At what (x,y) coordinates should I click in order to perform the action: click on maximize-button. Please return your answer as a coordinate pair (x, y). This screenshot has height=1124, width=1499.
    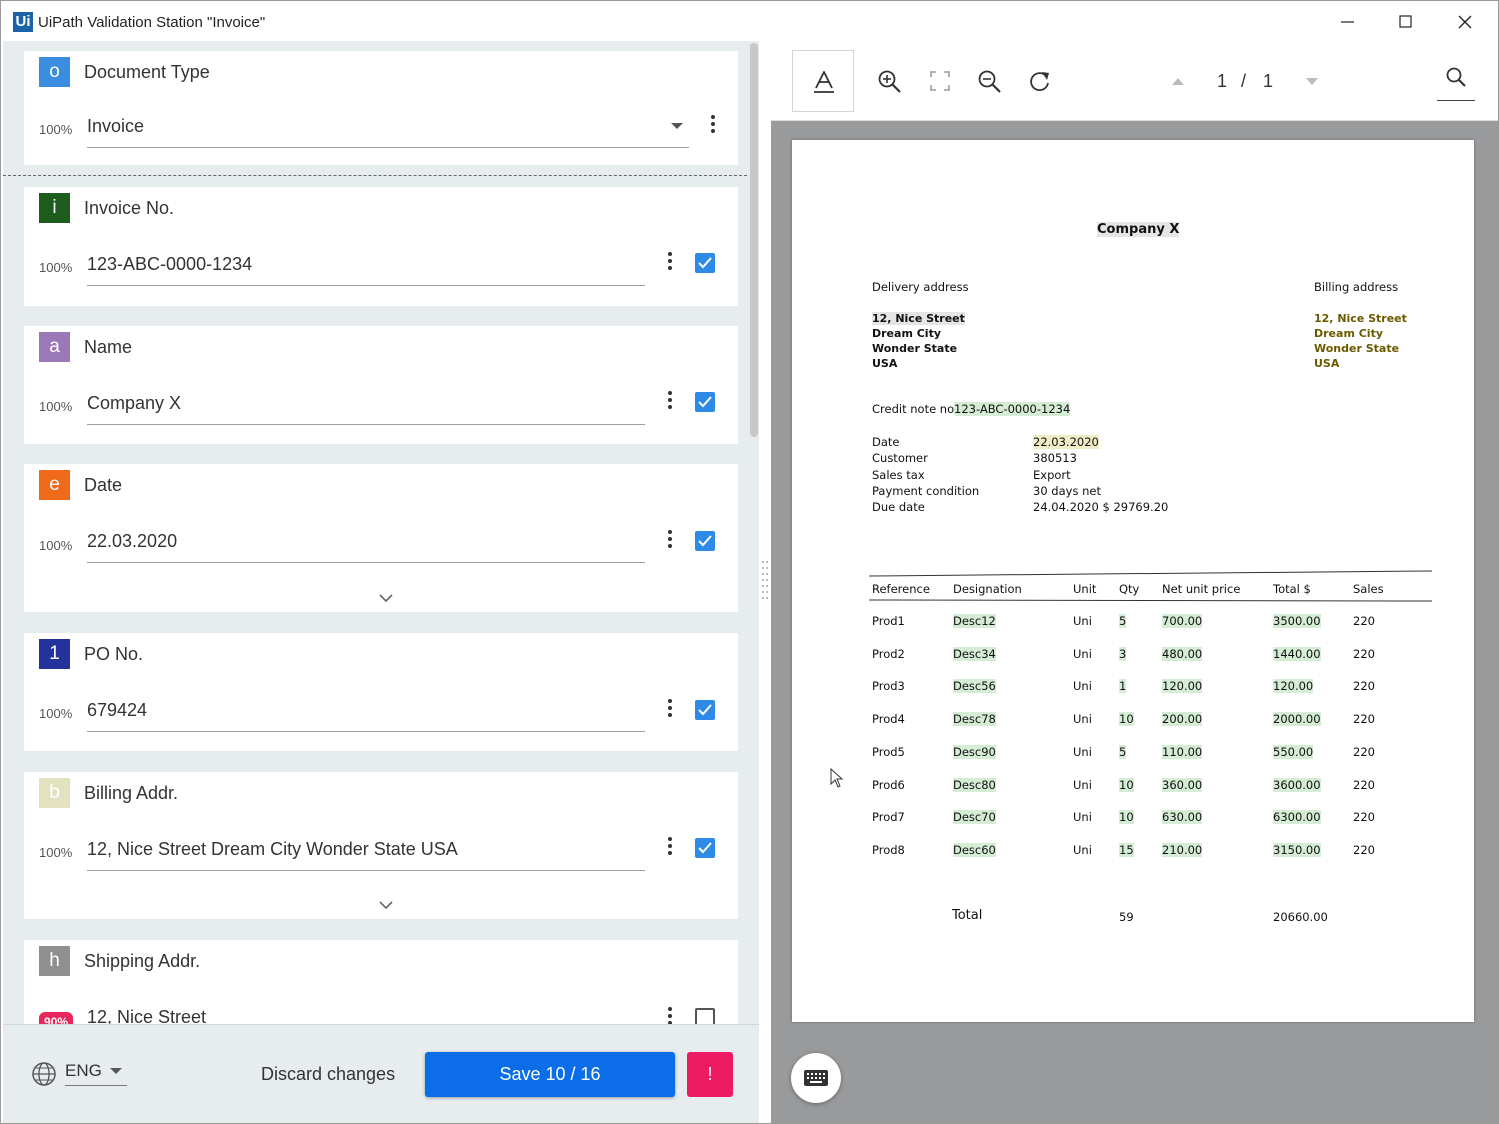
    Looking at the image, I should click on (1406, 22).